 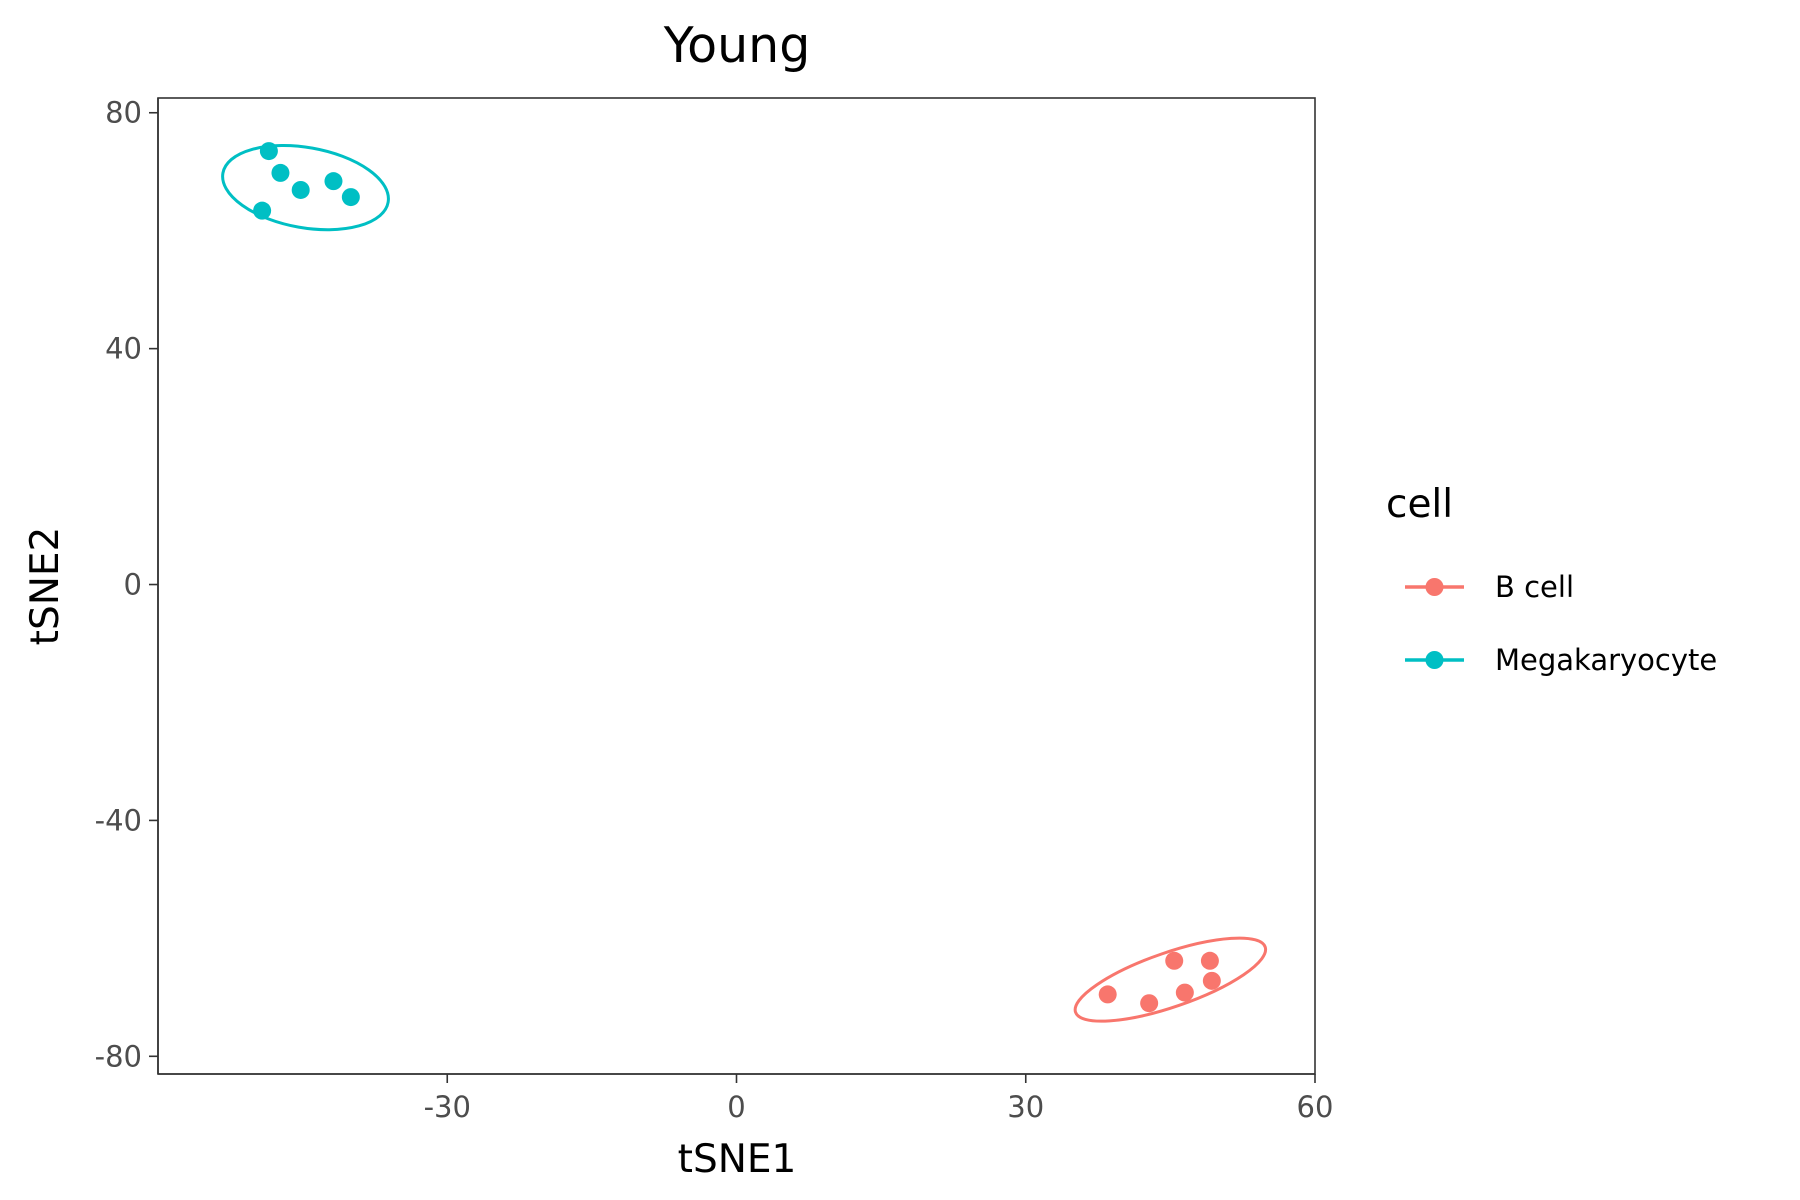 I want to click on x-tick-label: 60, so click(x=1315, y=1107).